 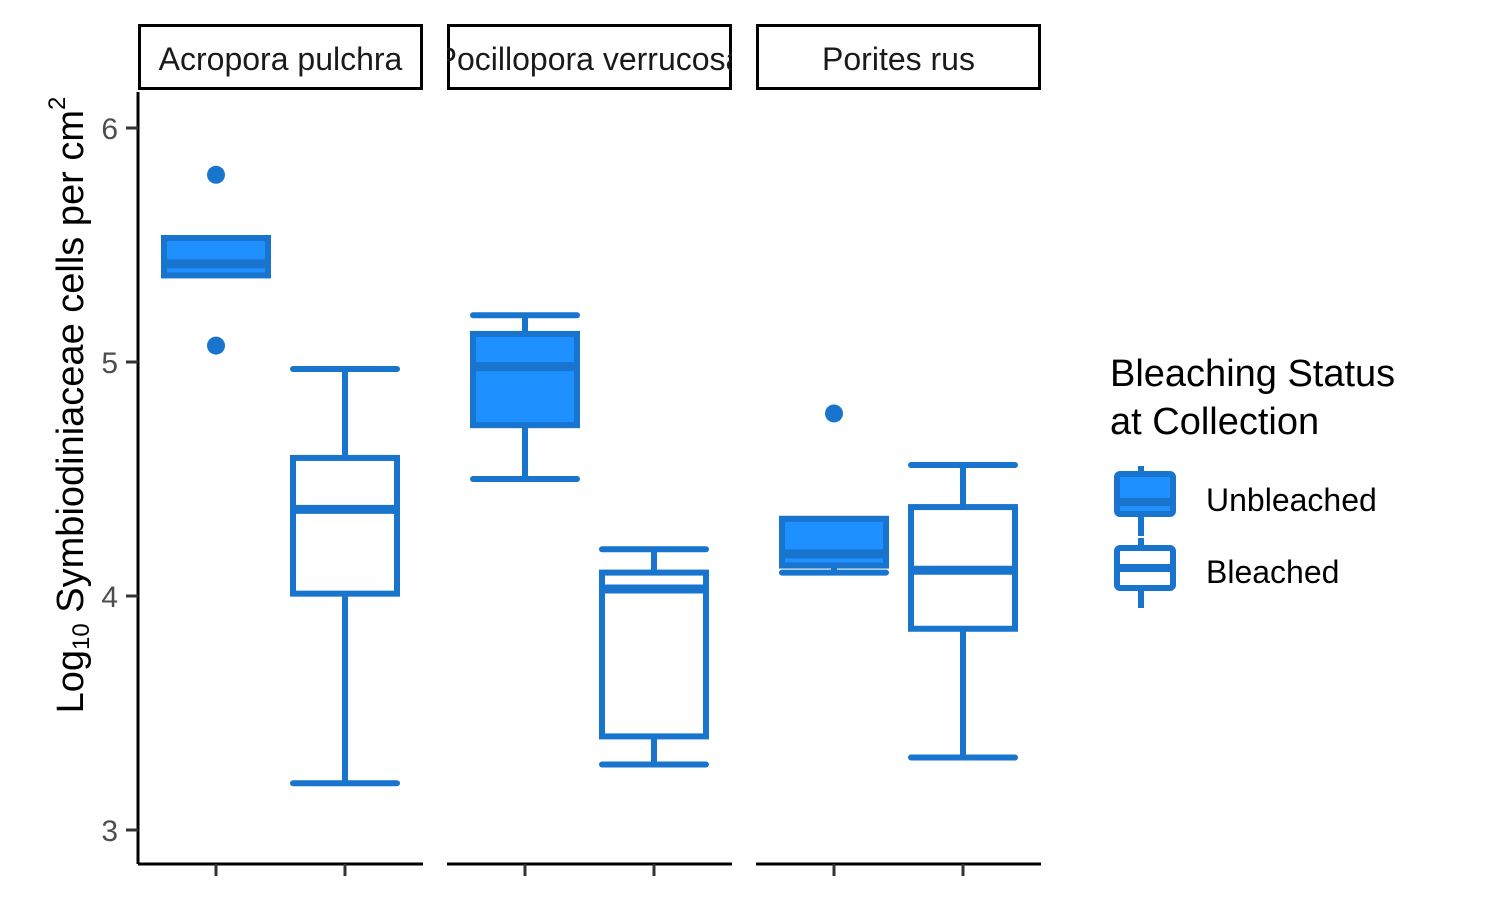 What do you see at coordinates (1273, 572) in the screenshot?
I see `legend-label-bleached: Bleached` at bounding box center [1273, 572].